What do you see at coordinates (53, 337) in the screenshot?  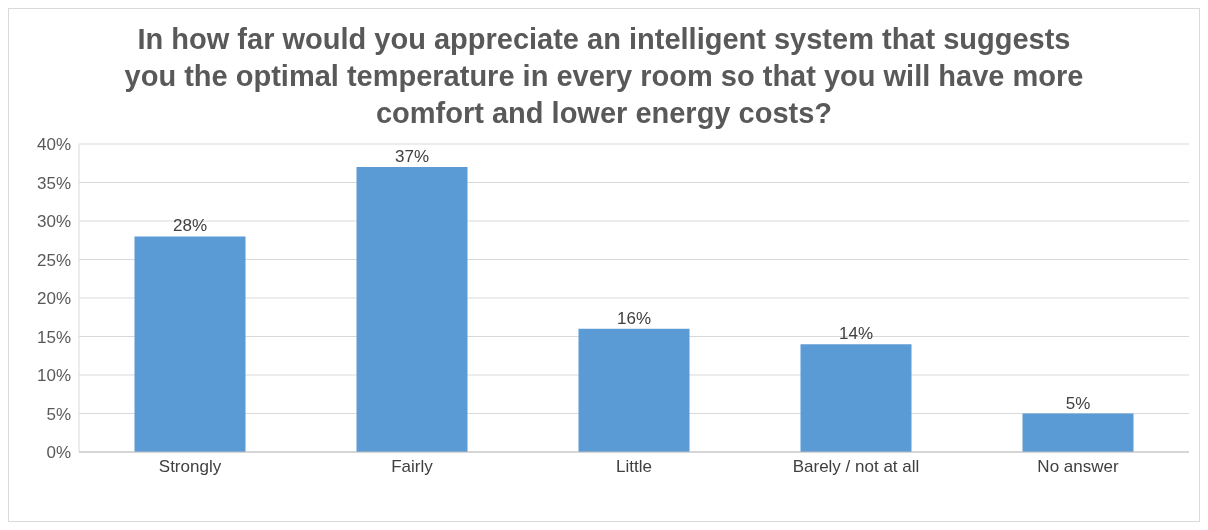 I see `y-tick-label: 15%` at bounding box center [53, 337].